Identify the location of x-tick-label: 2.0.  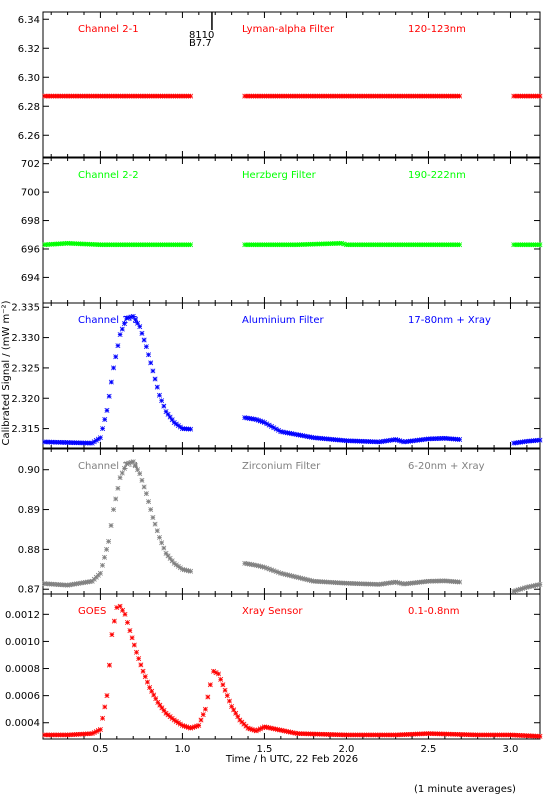
(346, 749).